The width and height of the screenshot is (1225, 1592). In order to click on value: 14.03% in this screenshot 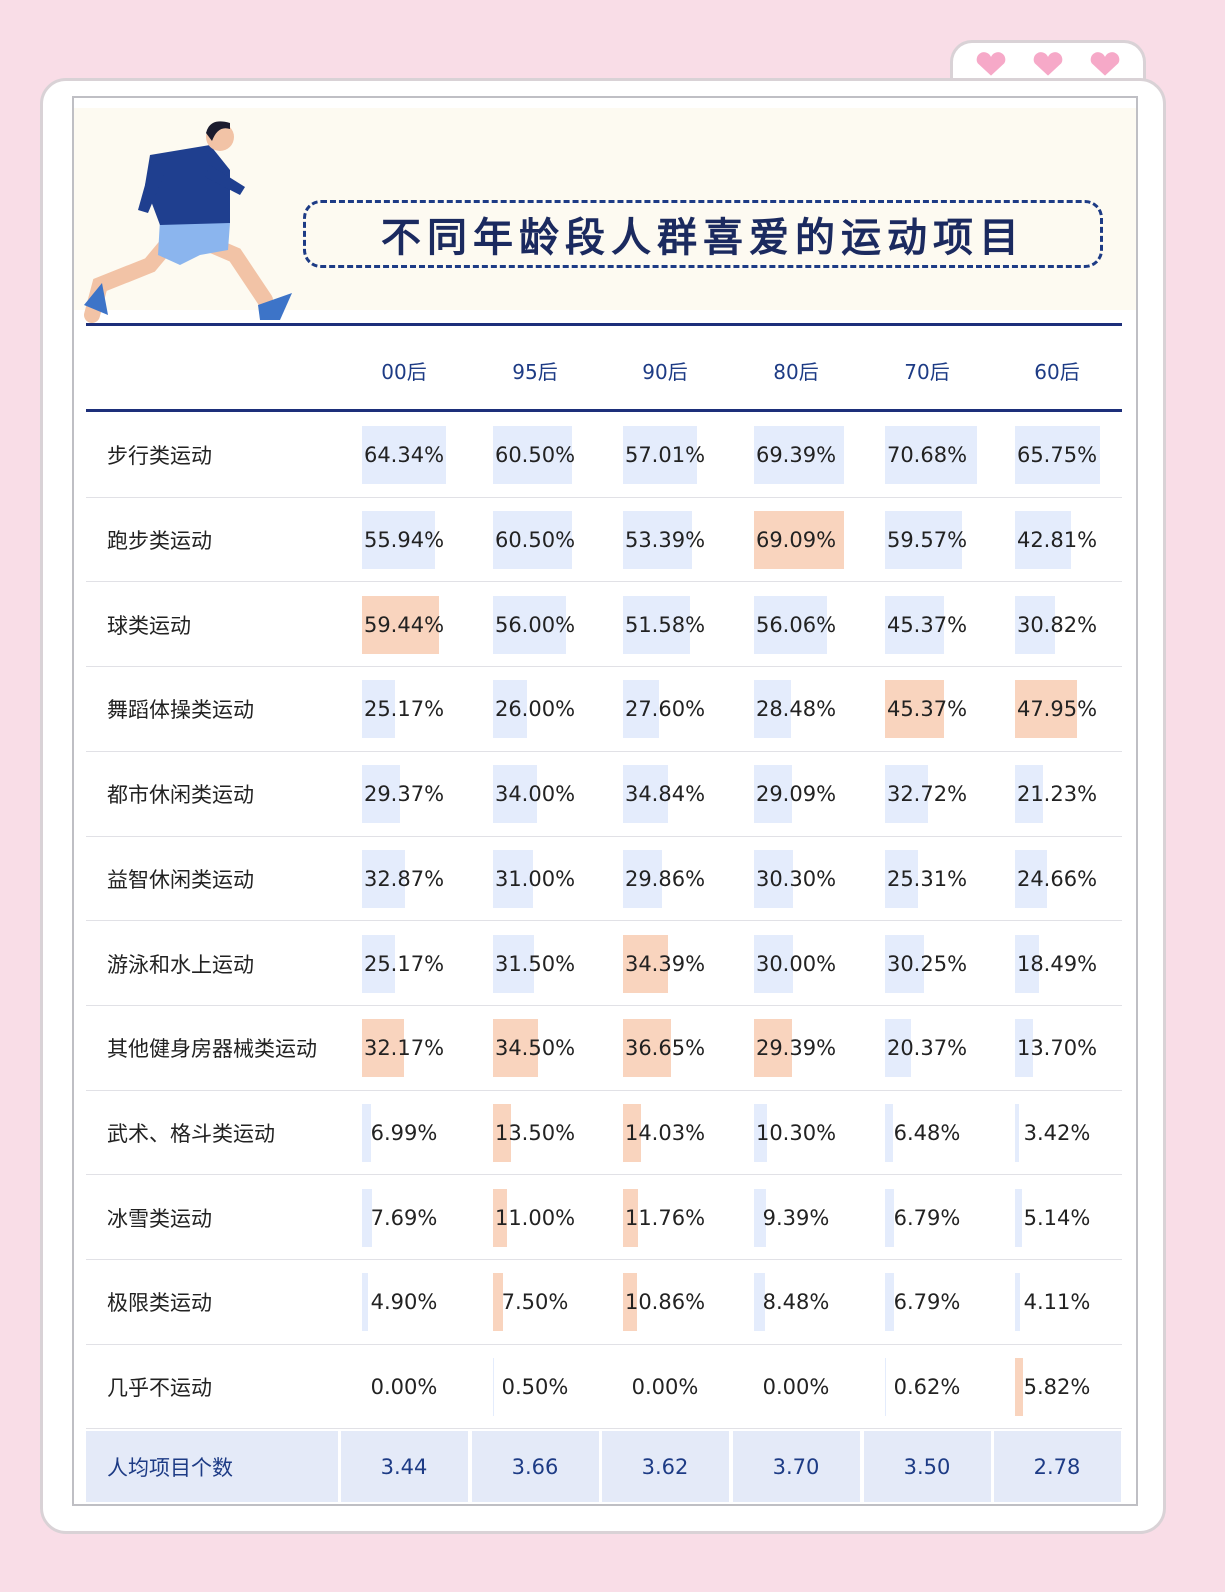, I will do `click(665, 1132)`.